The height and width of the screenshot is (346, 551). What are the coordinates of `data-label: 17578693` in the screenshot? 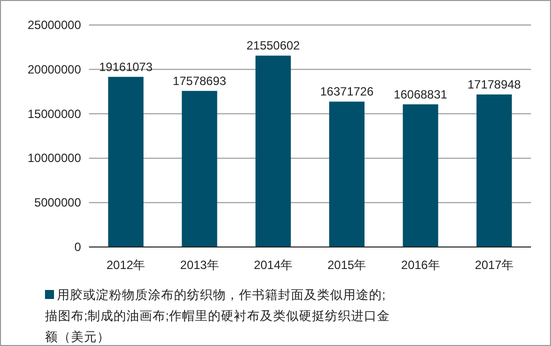 It's located at (199, 81).